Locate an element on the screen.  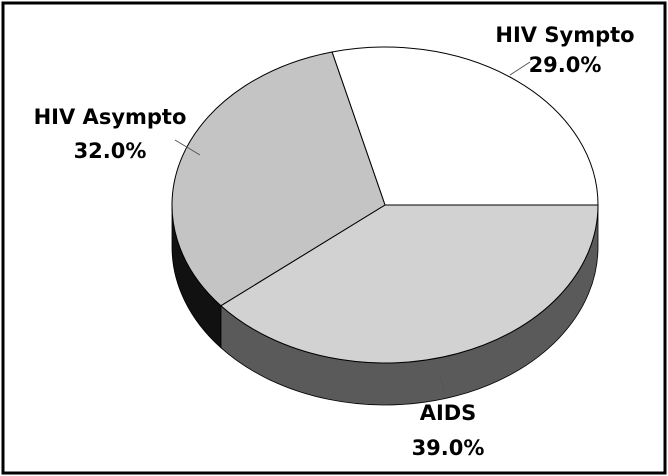
category-label: AIDS is located at coordinates (448, 413).